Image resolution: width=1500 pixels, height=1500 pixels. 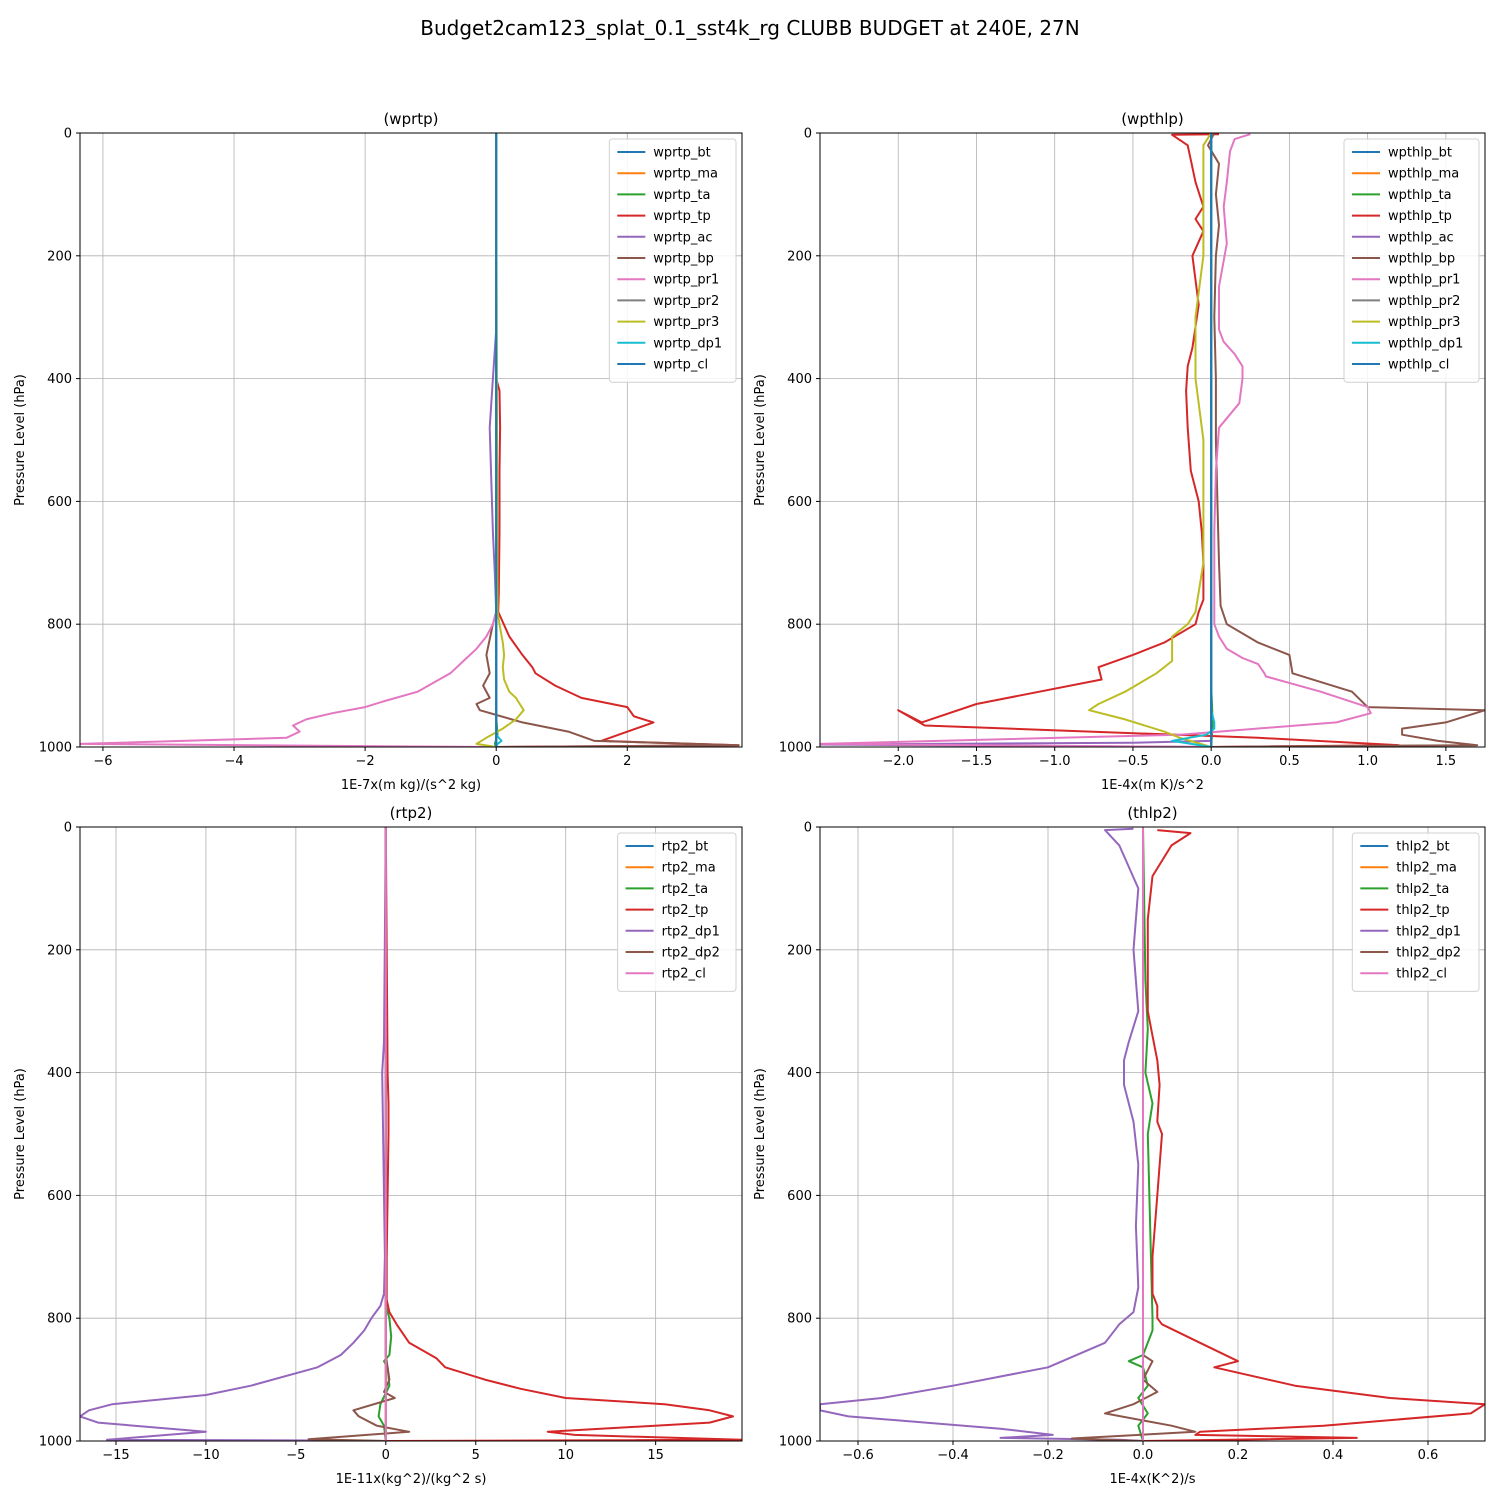 I want to click on legend-label: rtp2_cl, so click(x=684, y=974).